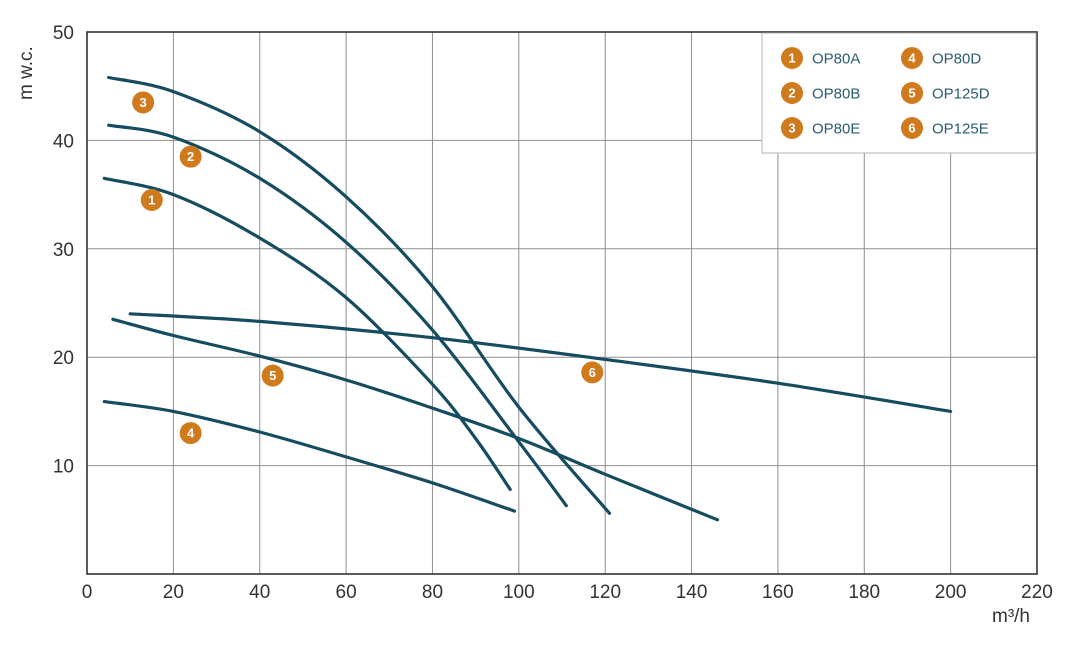 Image resolution: width=1080 pixels, height=645 pixels. I want to click on legend-item-op80e: 3 OP80E, so click(820, 128).